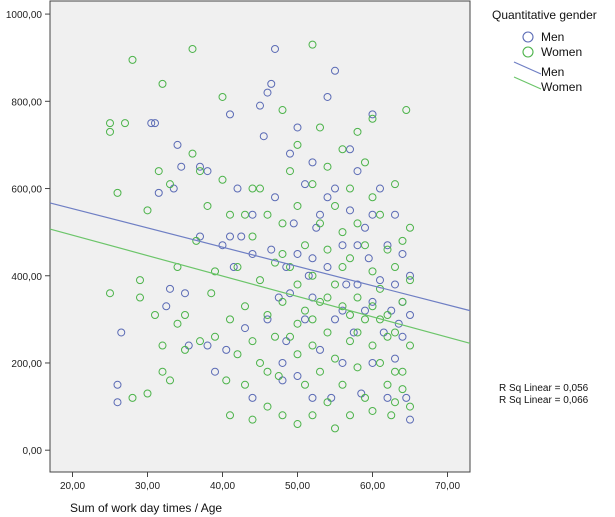 The width and height of the screenshot is (615, 517). Describe the element at coordinates (561, 87) in the screenshot. I see `legend-label-women-fit: Women` at that location.